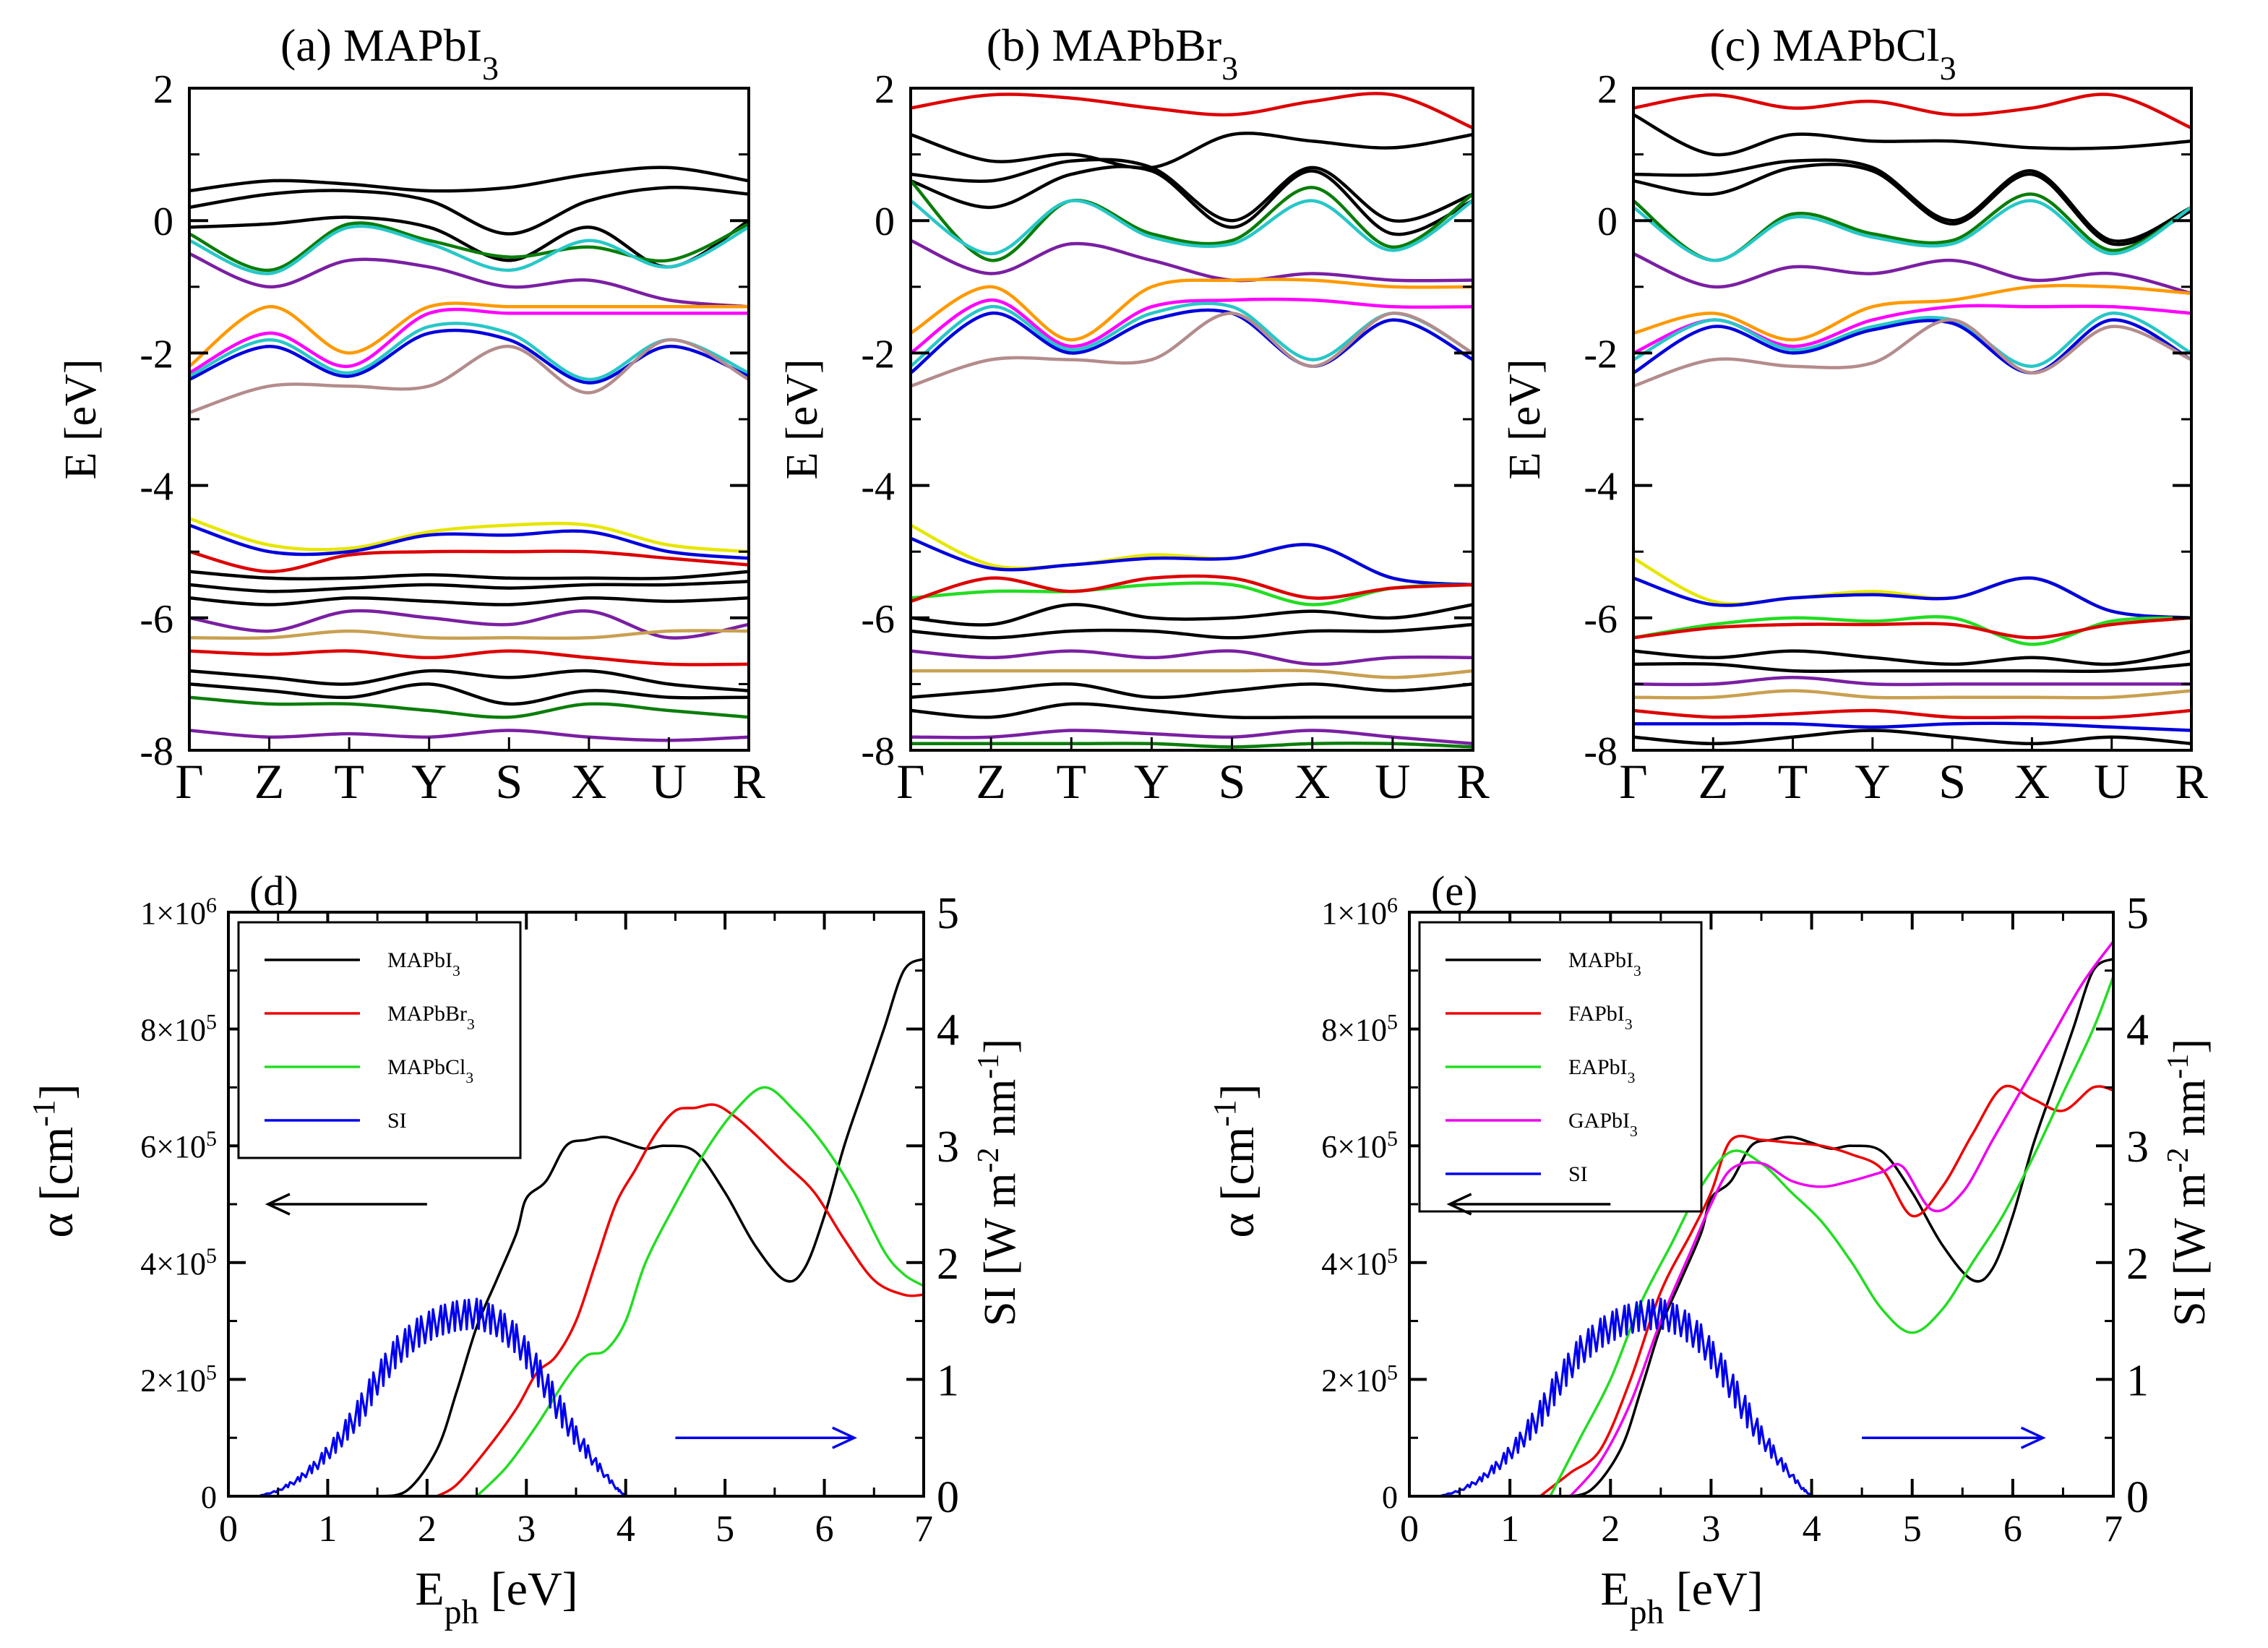  I want to click on abs-ytick-label: 1×10⁶, so click(178, 913).